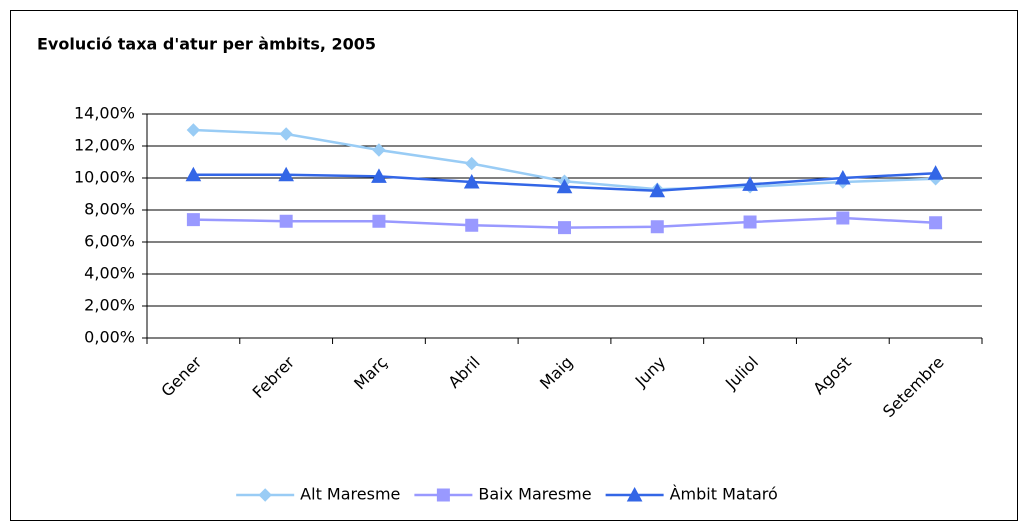 The width and height of the screenshot is (1028, 531). Describe the element at coordinates (350, 494) in the screenshot. I see `legend-label: Alt Maresme` at that location.